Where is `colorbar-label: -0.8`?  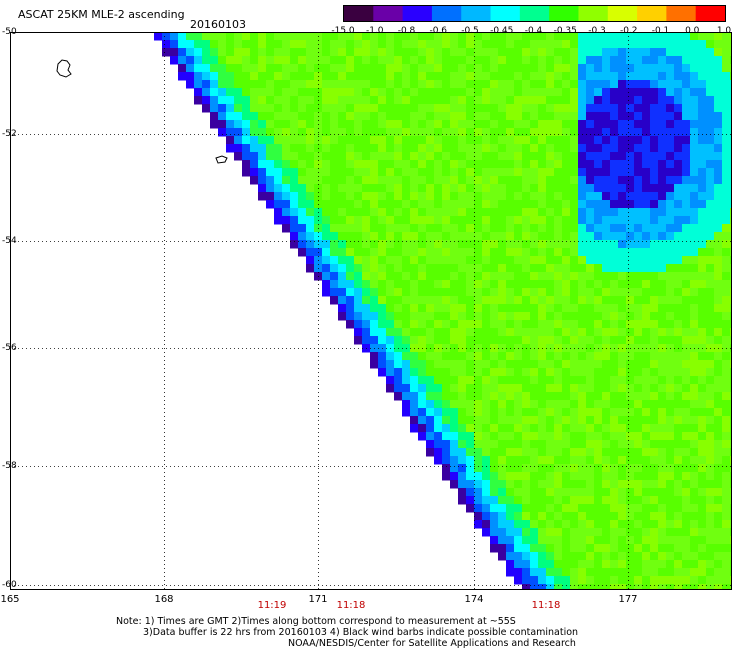 colorbar-label: -0.8 is located at coordinates (406, 31).